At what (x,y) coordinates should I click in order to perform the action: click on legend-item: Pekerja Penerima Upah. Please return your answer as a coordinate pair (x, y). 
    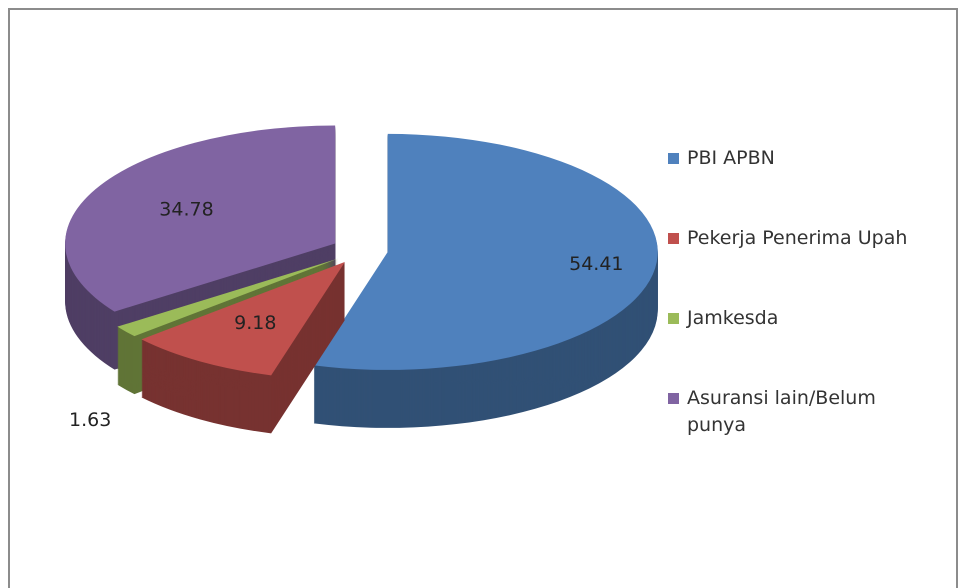
    Looking at the image, I should click on (813, 265).